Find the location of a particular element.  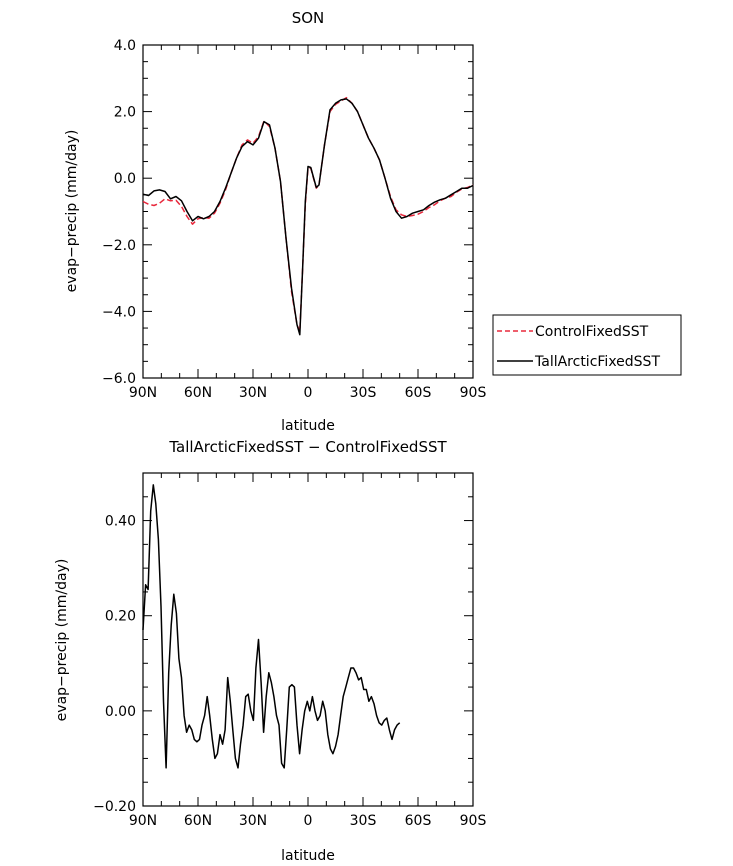

bottom-y-tick-label: 0.20 is located at coordinates (120, 617).